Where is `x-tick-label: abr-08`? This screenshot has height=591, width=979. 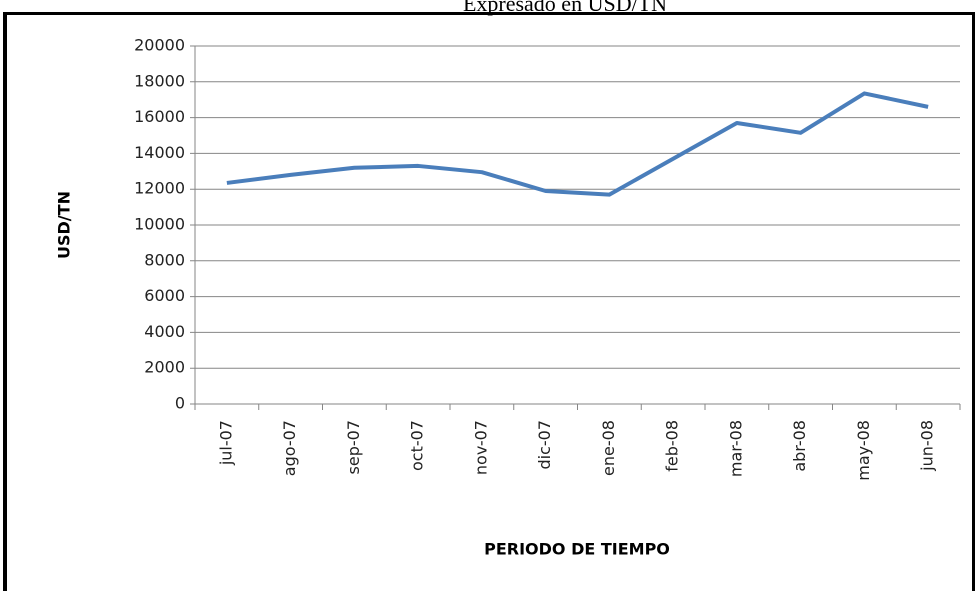 x-tick-label: abr-08 is located at coordinates (799, 446).